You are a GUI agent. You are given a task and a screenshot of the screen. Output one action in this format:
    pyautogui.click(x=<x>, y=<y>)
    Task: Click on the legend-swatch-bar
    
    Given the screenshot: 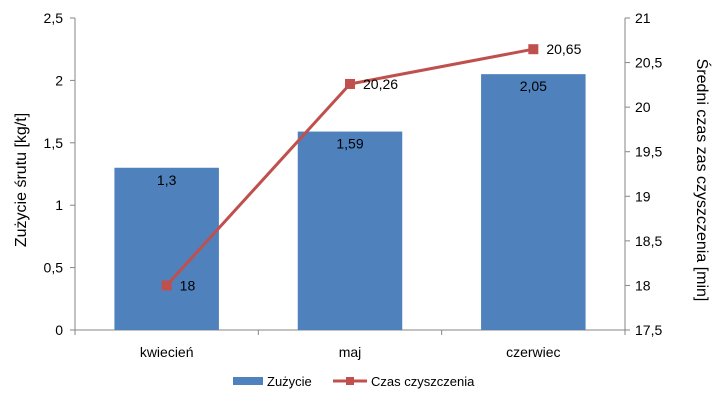 What is the action you would take?
    pyautogui.click(x=248, y=381)
    